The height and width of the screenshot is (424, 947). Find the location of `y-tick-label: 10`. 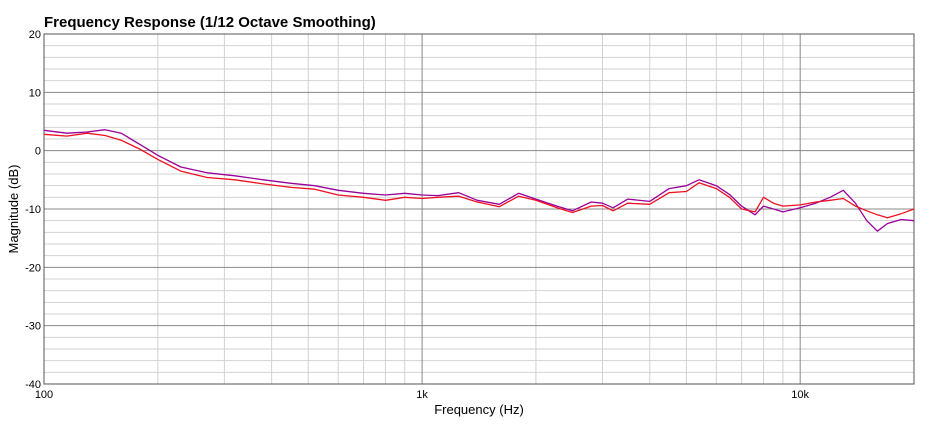

y-tick-label: 10 is located at coordinates (35, 93).